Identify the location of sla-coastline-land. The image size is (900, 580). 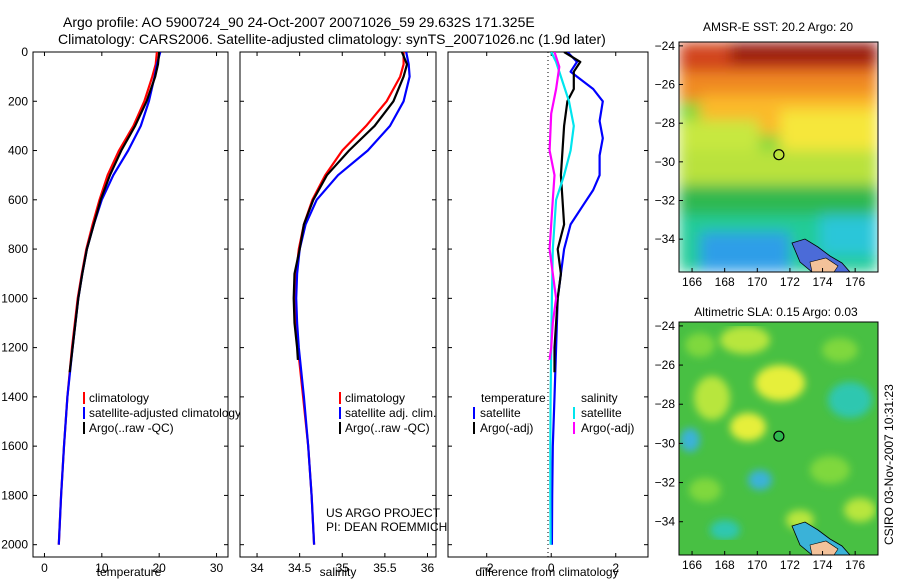
(821, 538).